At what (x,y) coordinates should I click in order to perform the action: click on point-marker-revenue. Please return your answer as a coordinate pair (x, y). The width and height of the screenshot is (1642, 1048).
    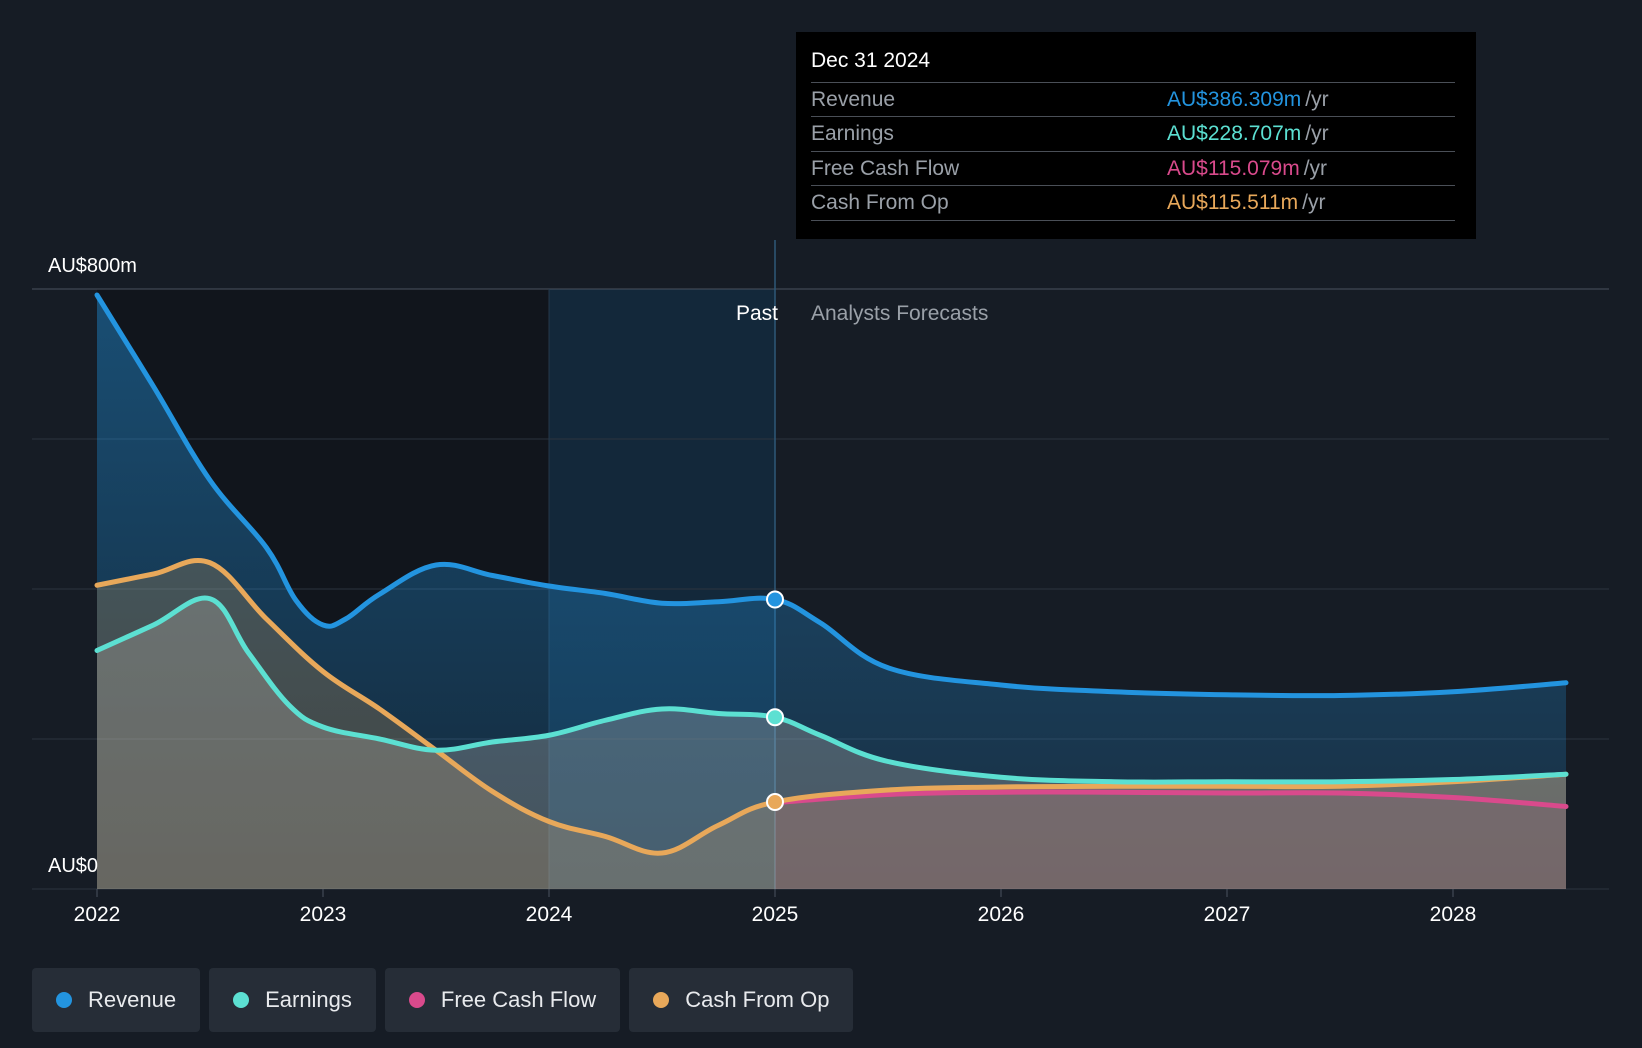
    Looking at the image, I should click on (775, 599).